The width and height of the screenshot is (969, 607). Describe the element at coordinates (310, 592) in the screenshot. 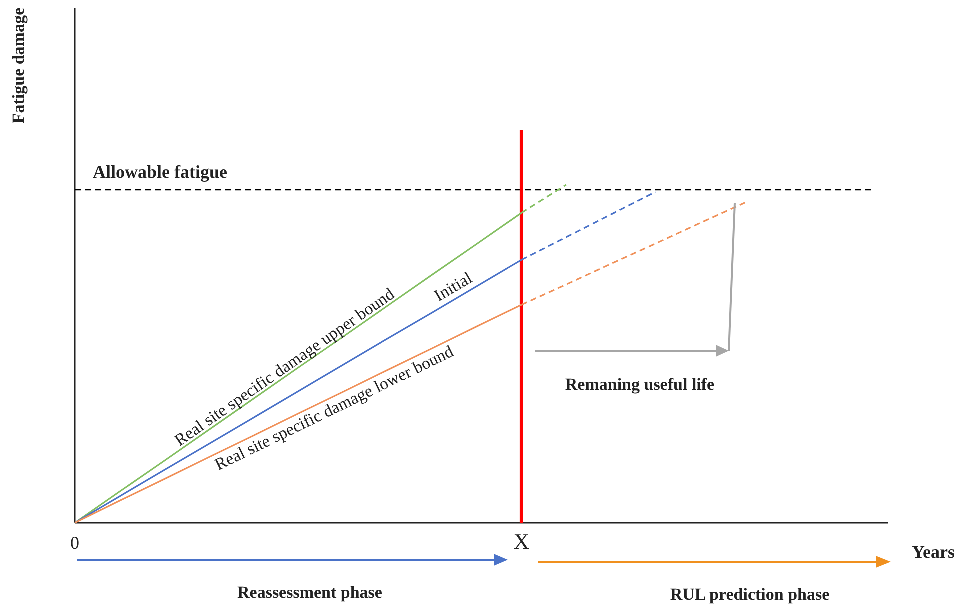

I see `text: Reassessment phase` at that location.